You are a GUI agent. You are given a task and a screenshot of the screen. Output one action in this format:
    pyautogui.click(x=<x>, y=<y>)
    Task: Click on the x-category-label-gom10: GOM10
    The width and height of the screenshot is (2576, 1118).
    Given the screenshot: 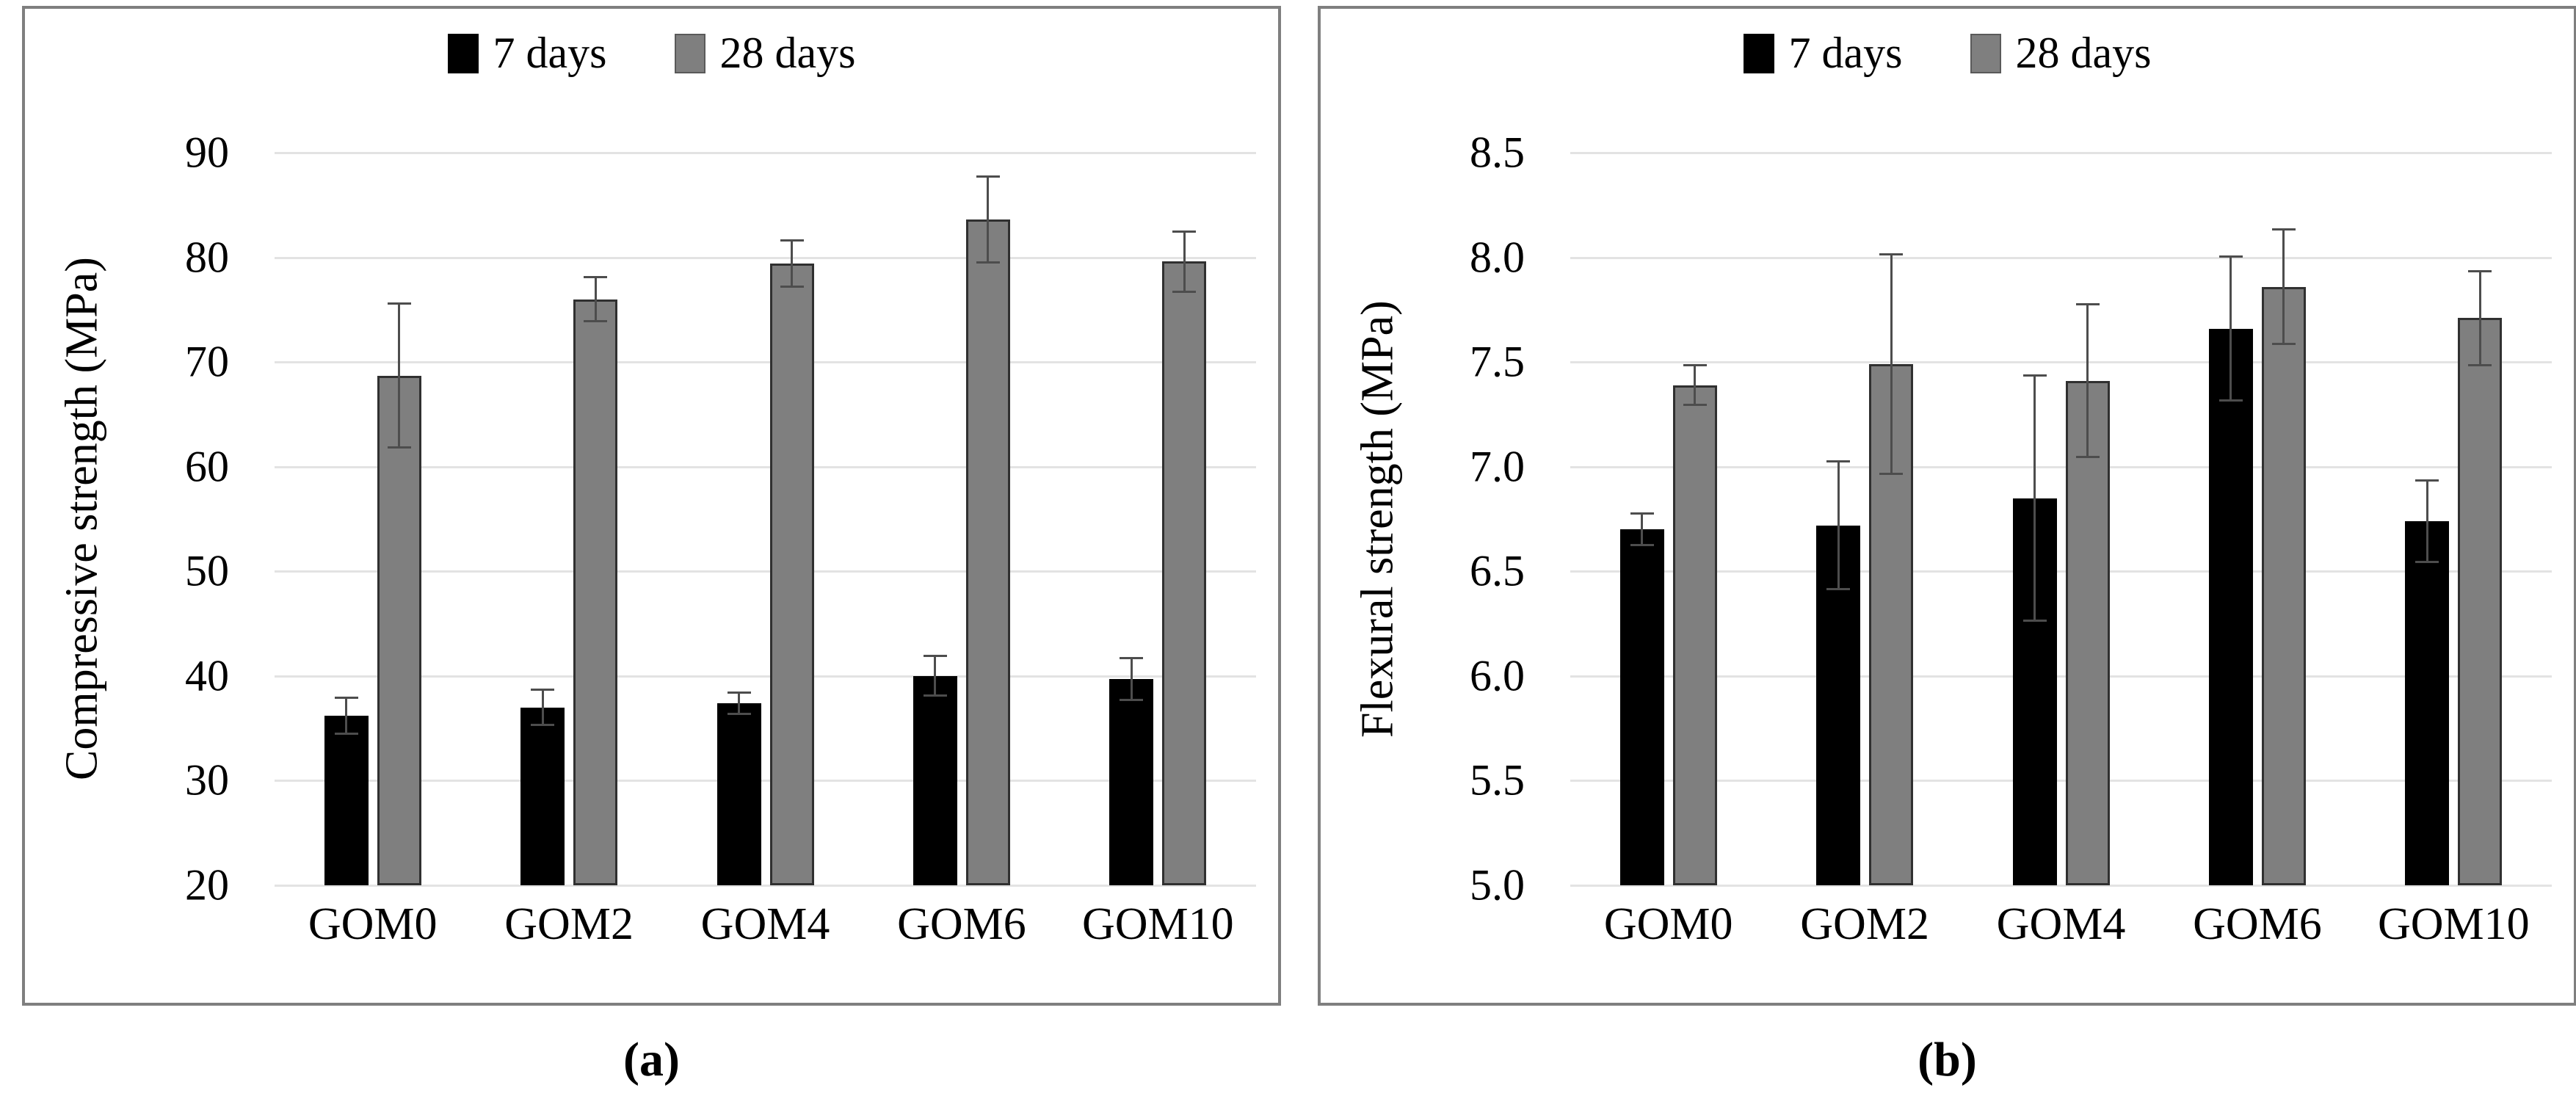 What is the action you would take?
    pyautogui.click(x=1157, y=924)
    